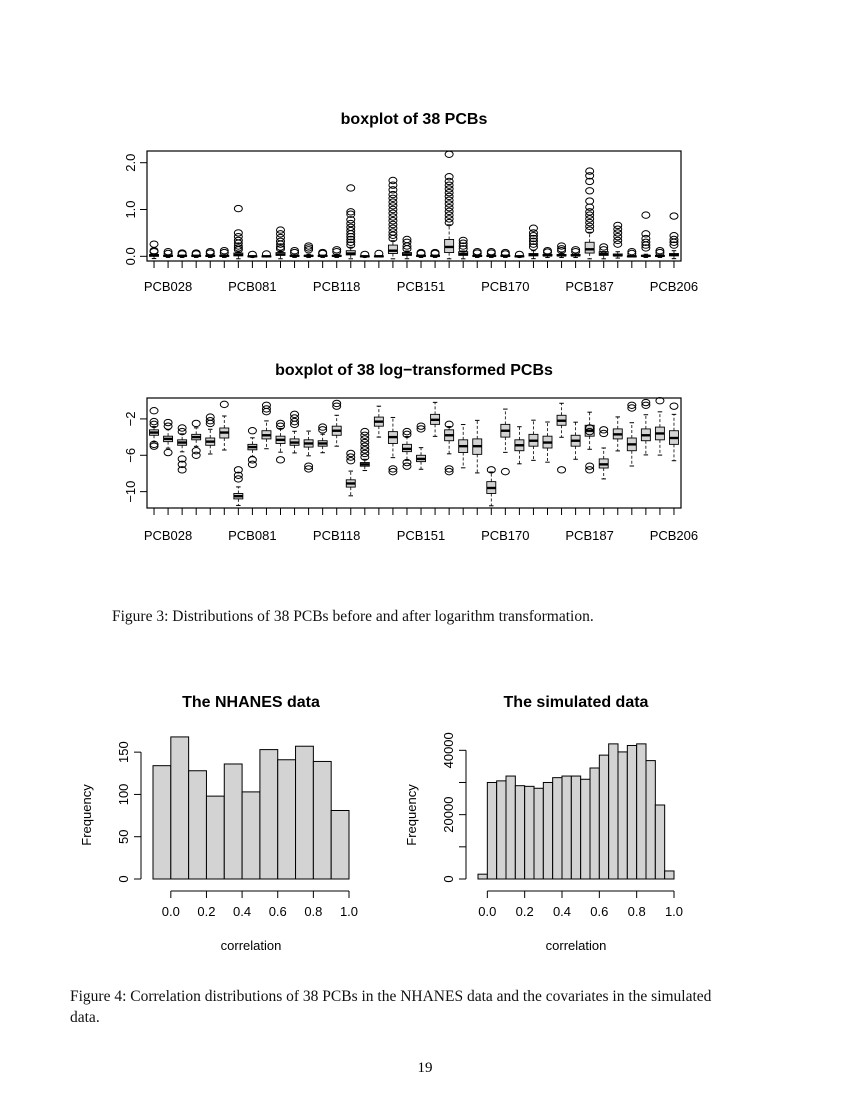 This screenshot has height=1100, width=850. What do you see at coordinates (313, 911) in the screenshot?
I see `x-tick-label: 0.8` at bounding box center [313, 911].